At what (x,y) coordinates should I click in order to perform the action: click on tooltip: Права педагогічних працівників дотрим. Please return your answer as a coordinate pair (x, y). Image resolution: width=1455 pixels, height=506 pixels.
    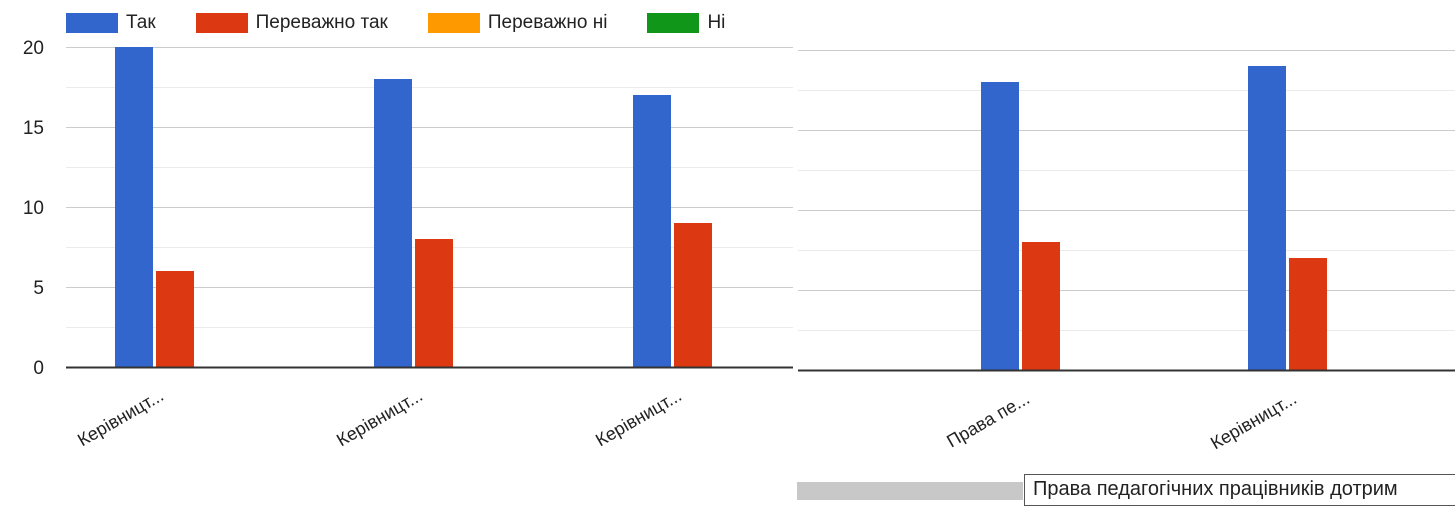
    Looking at the image, I should click on (1239, 490).